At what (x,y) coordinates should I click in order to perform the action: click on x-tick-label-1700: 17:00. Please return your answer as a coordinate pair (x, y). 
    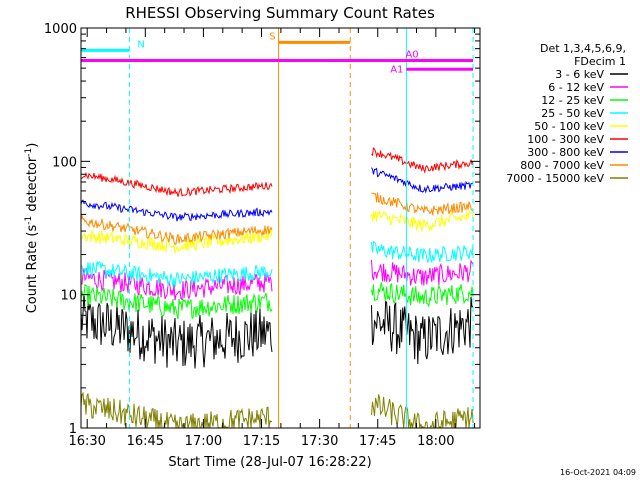
    Looking at the image, I should click on (203, 441).